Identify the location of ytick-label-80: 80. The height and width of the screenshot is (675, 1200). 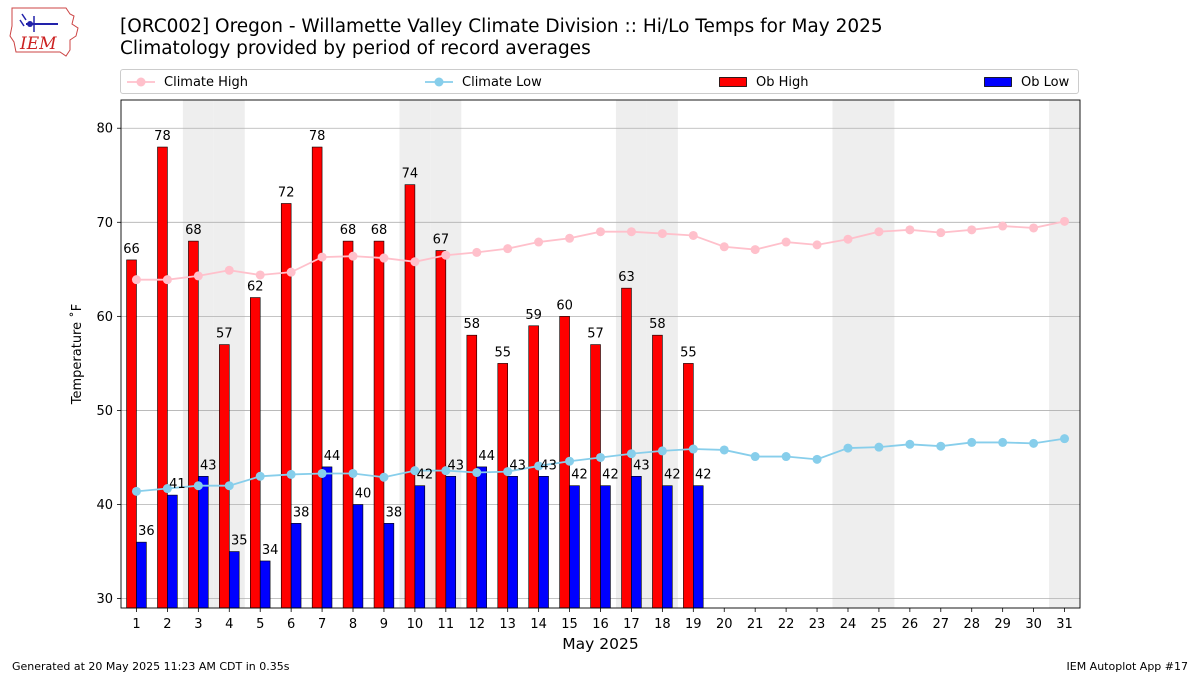
(104, 129).